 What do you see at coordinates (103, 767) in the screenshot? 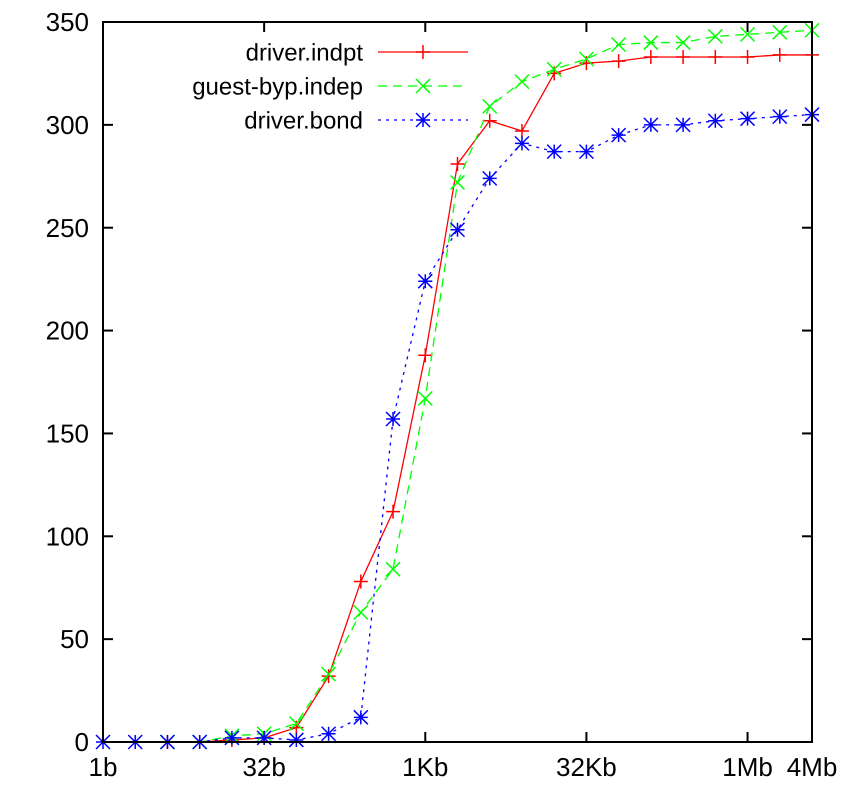
I see `x-tick-label: 1b` at bounding box center [103, 767].